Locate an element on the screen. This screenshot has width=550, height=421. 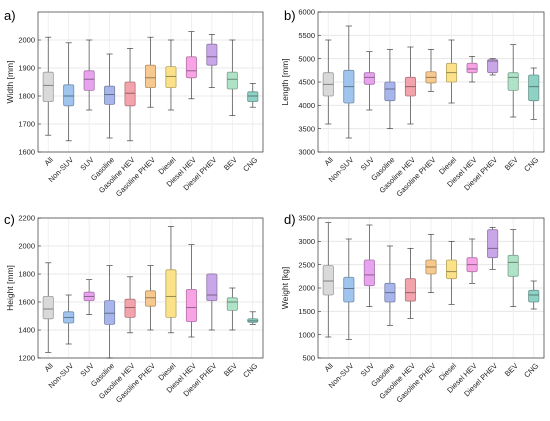
panel-letter: a) is located at coordinates (10, 15).